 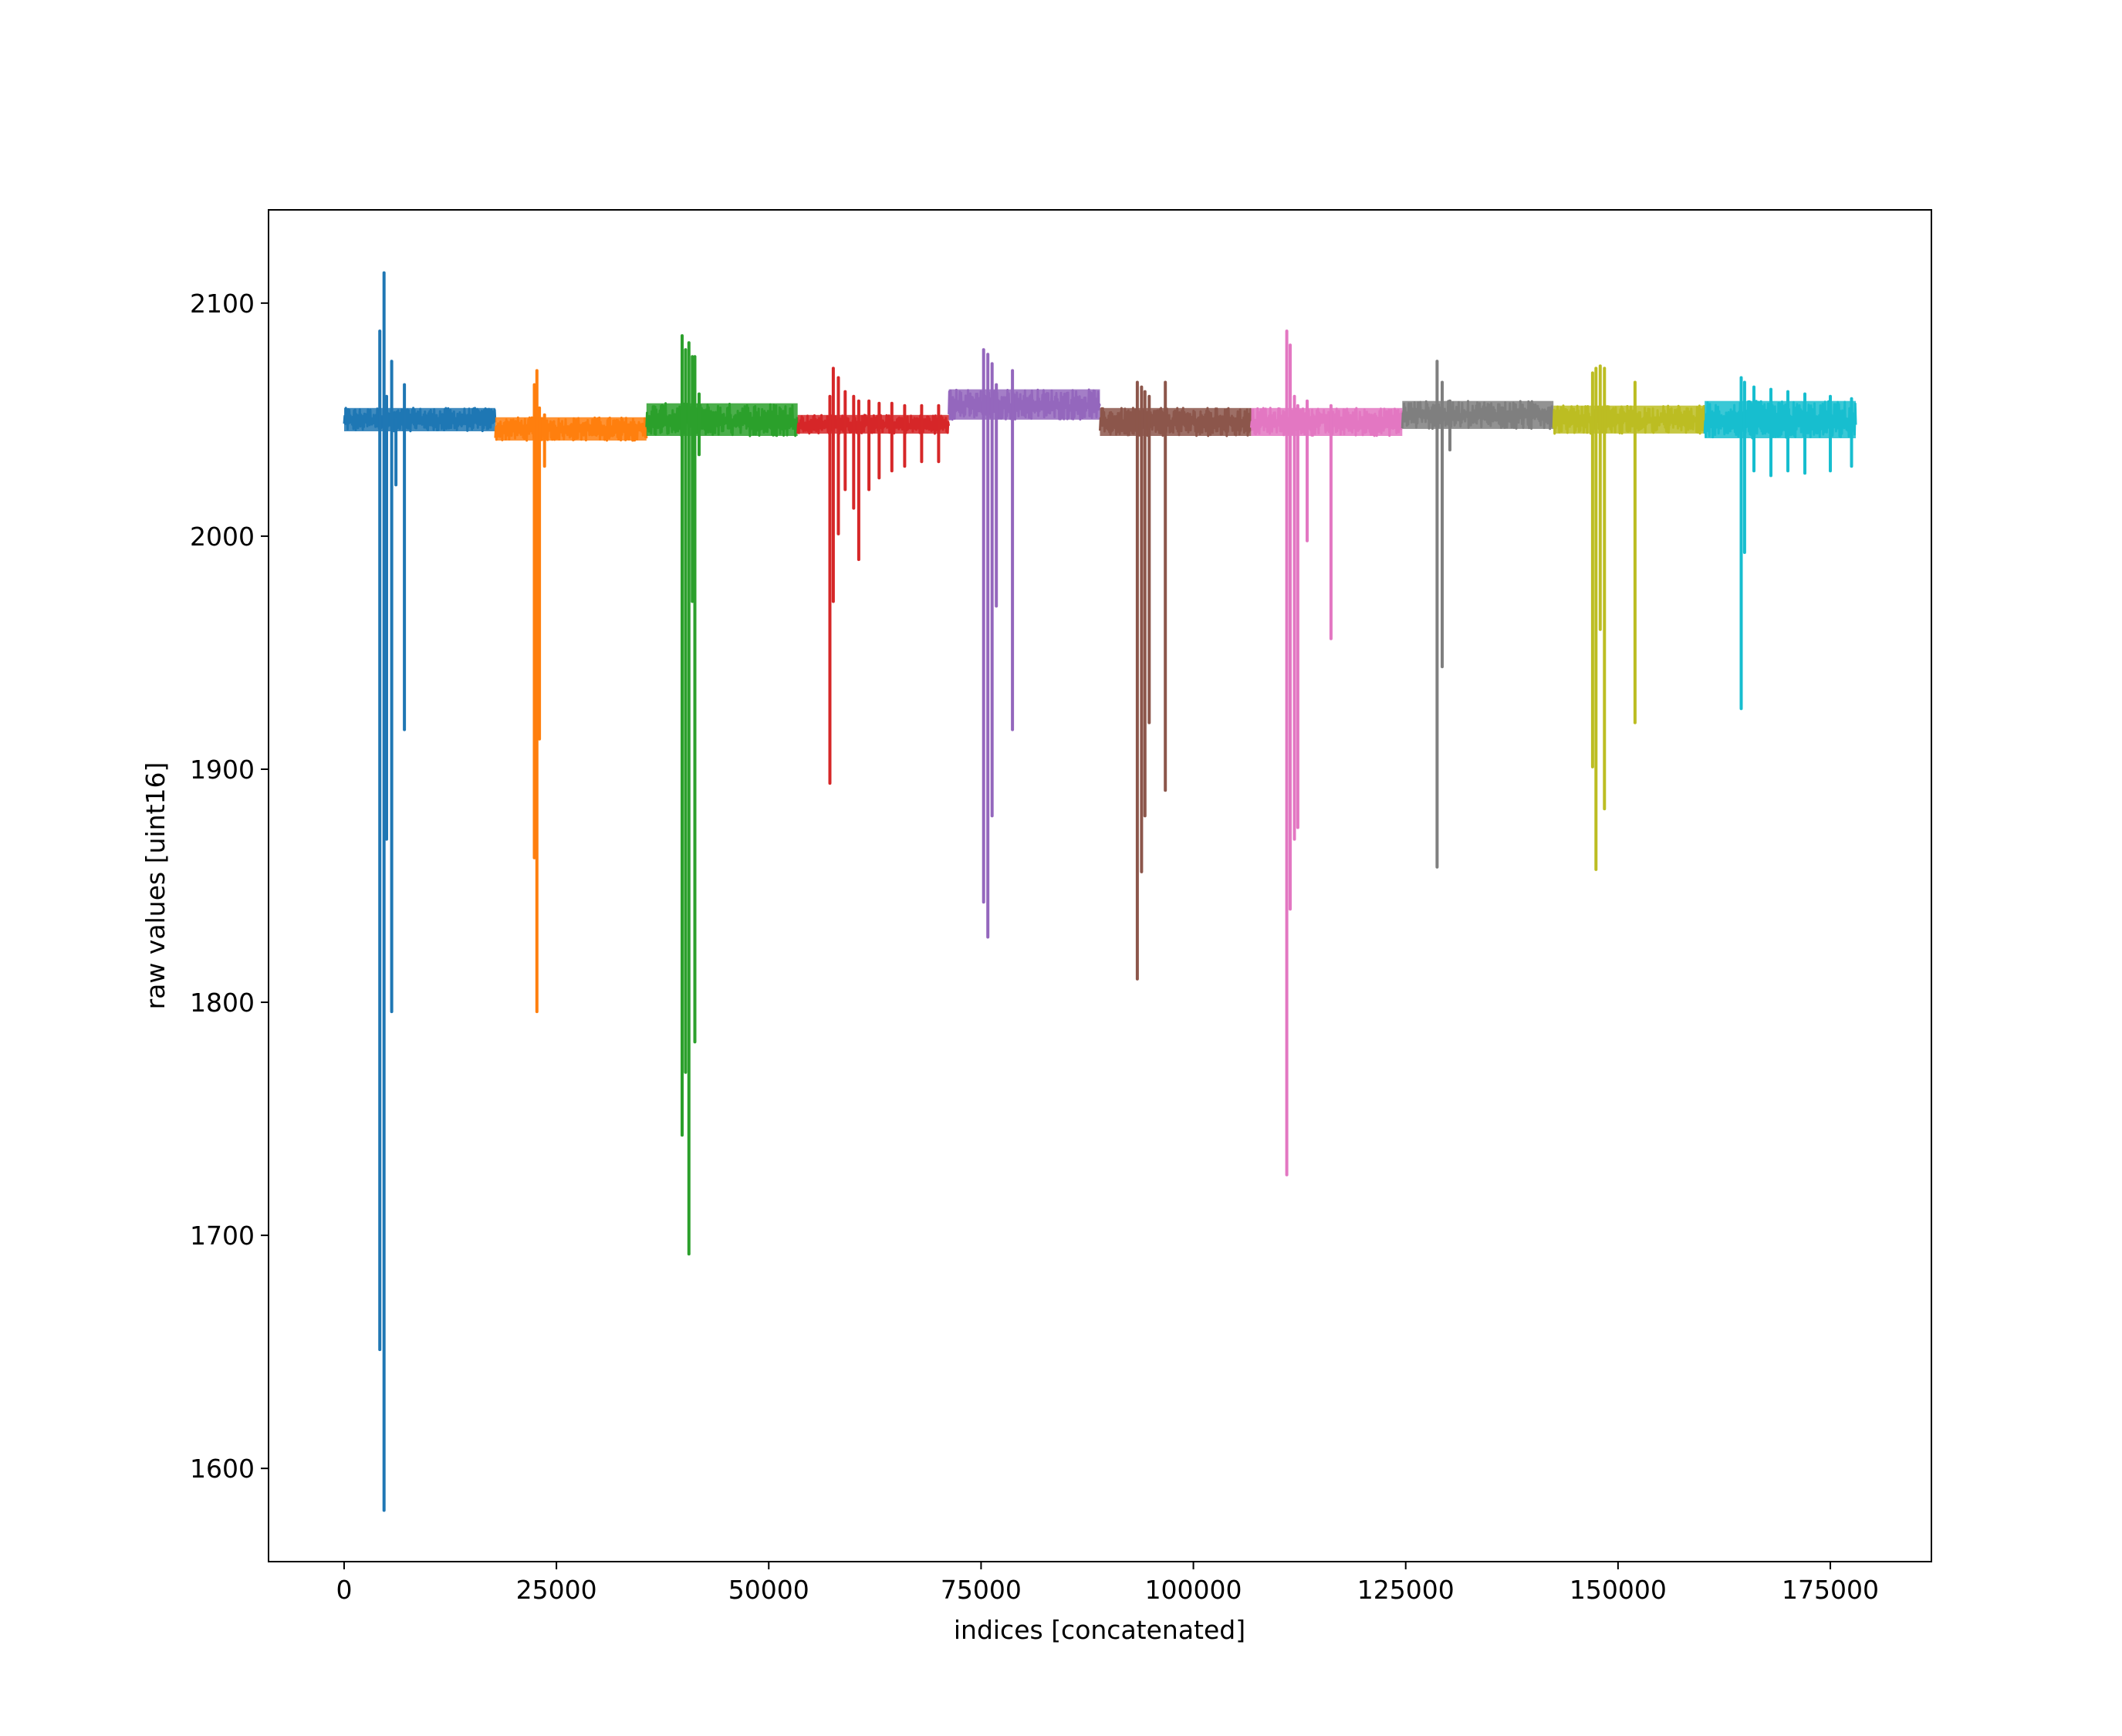 I want to click on y-tick-label: 1700, so click(x=223, y=1236).